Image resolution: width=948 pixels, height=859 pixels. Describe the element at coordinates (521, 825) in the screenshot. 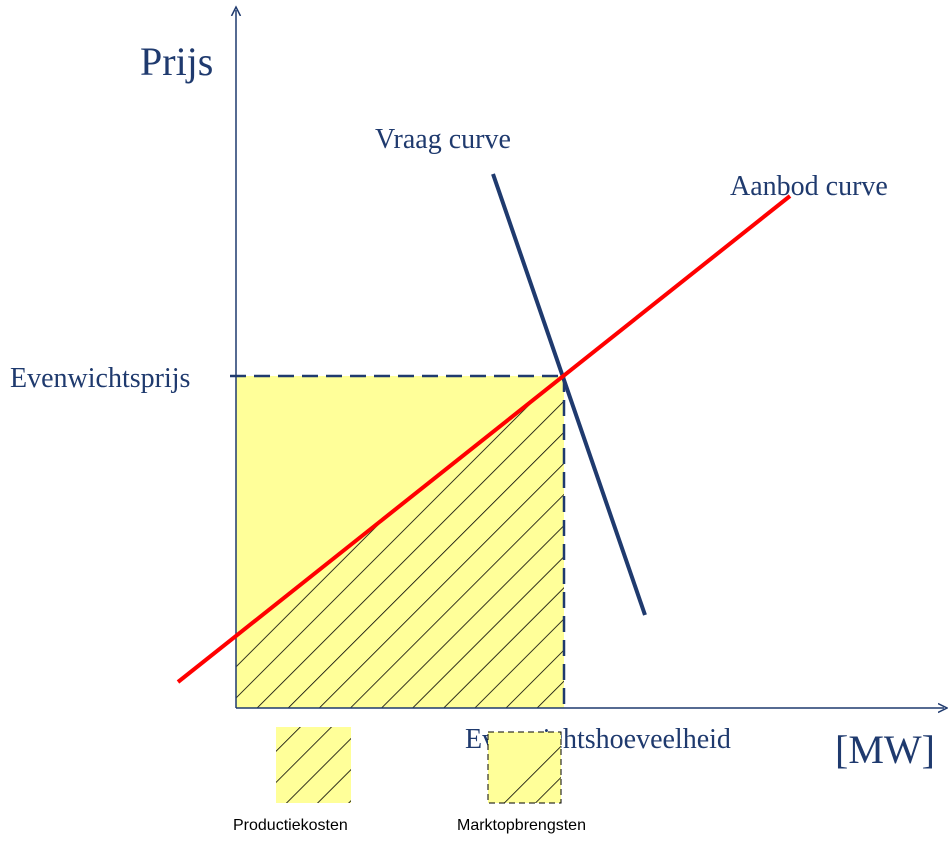

I see `legend-label: Marktopbrengsten` at that location.